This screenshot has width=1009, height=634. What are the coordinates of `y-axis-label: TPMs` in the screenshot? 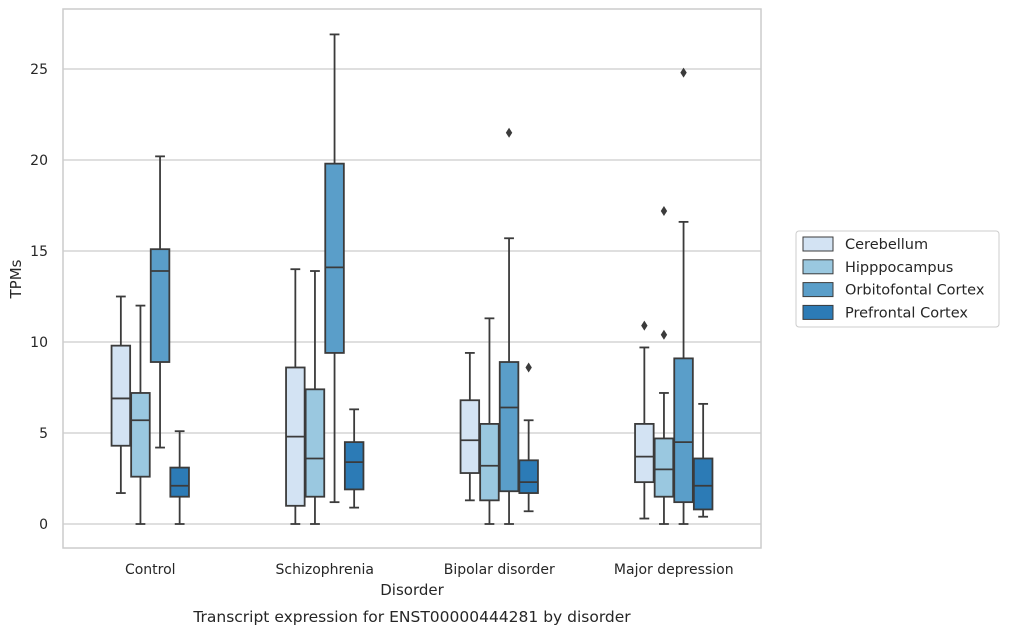 It's located at (16, 279).